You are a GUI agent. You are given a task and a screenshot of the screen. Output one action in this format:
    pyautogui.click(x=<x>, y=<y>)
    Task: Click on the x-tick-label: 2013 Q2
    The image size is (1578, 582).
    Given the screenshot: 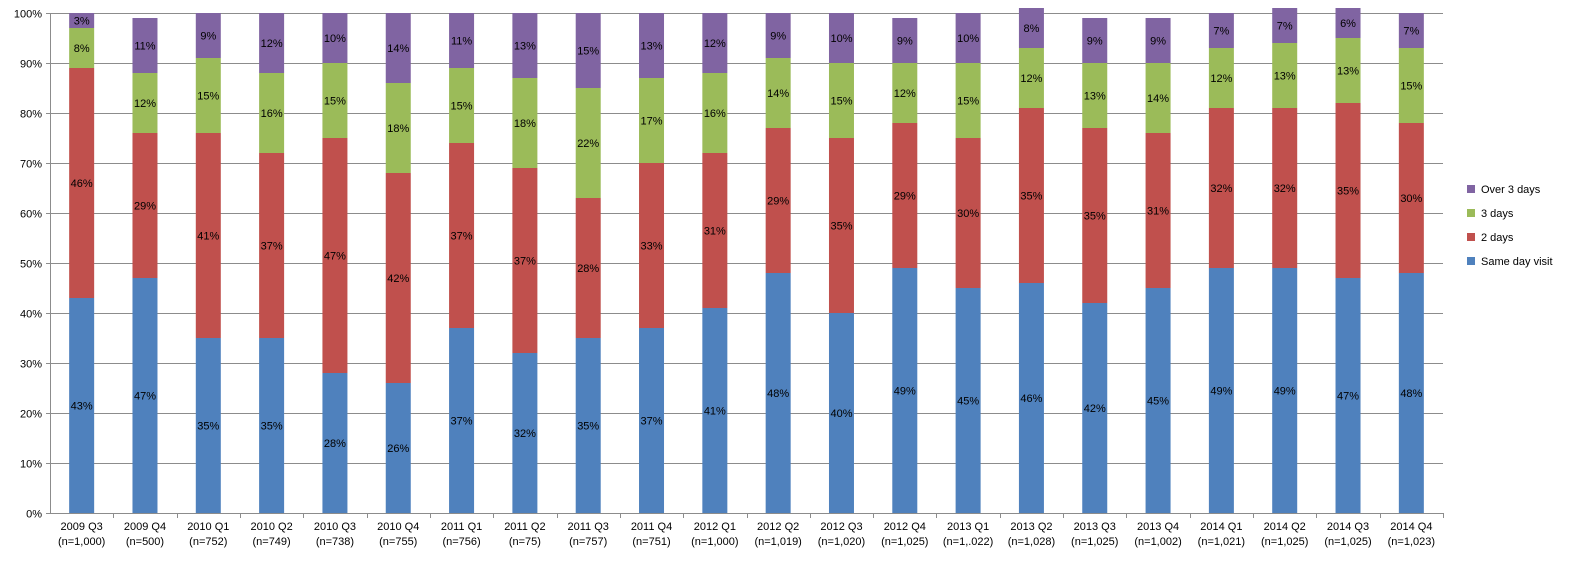 What is the action you would take?
    pyautogui.click(x=1031, y=527)
    